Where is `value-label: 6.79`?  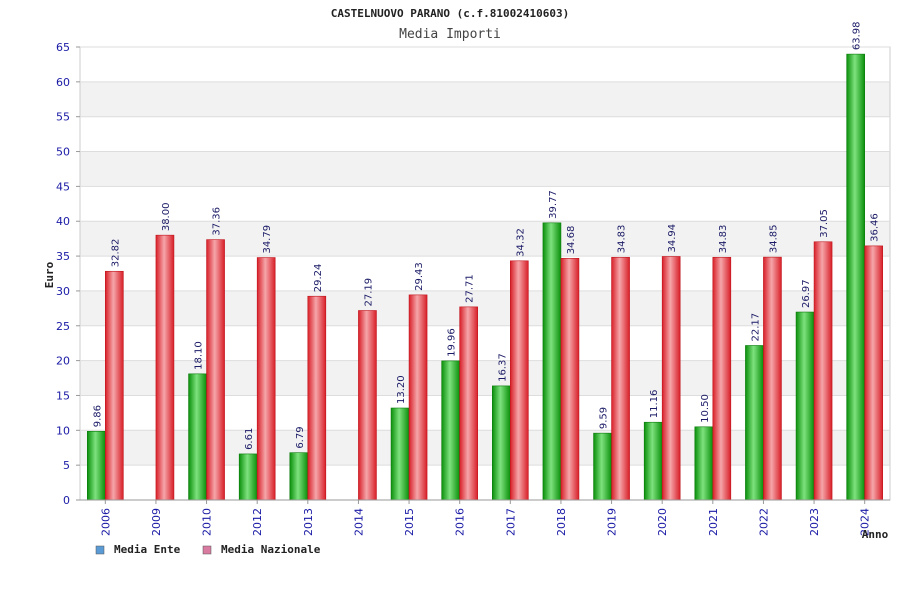
value-label: 6.79 is located at coordinates (300, 437).